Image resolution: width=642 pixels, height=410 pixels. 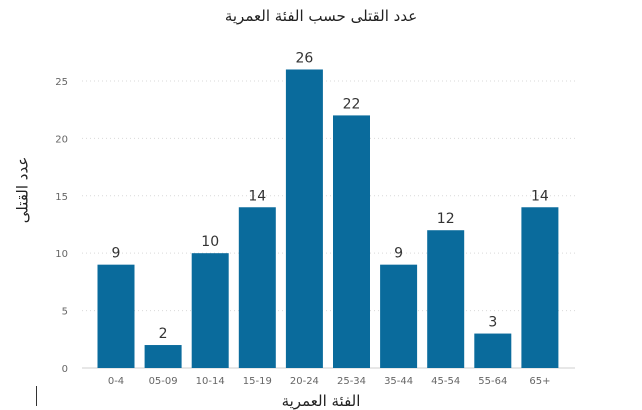 What do you see at coordinates (163, 381) in the screenshot?
I see `x-tick-label: 05-09` at bounding box center [163, 381].